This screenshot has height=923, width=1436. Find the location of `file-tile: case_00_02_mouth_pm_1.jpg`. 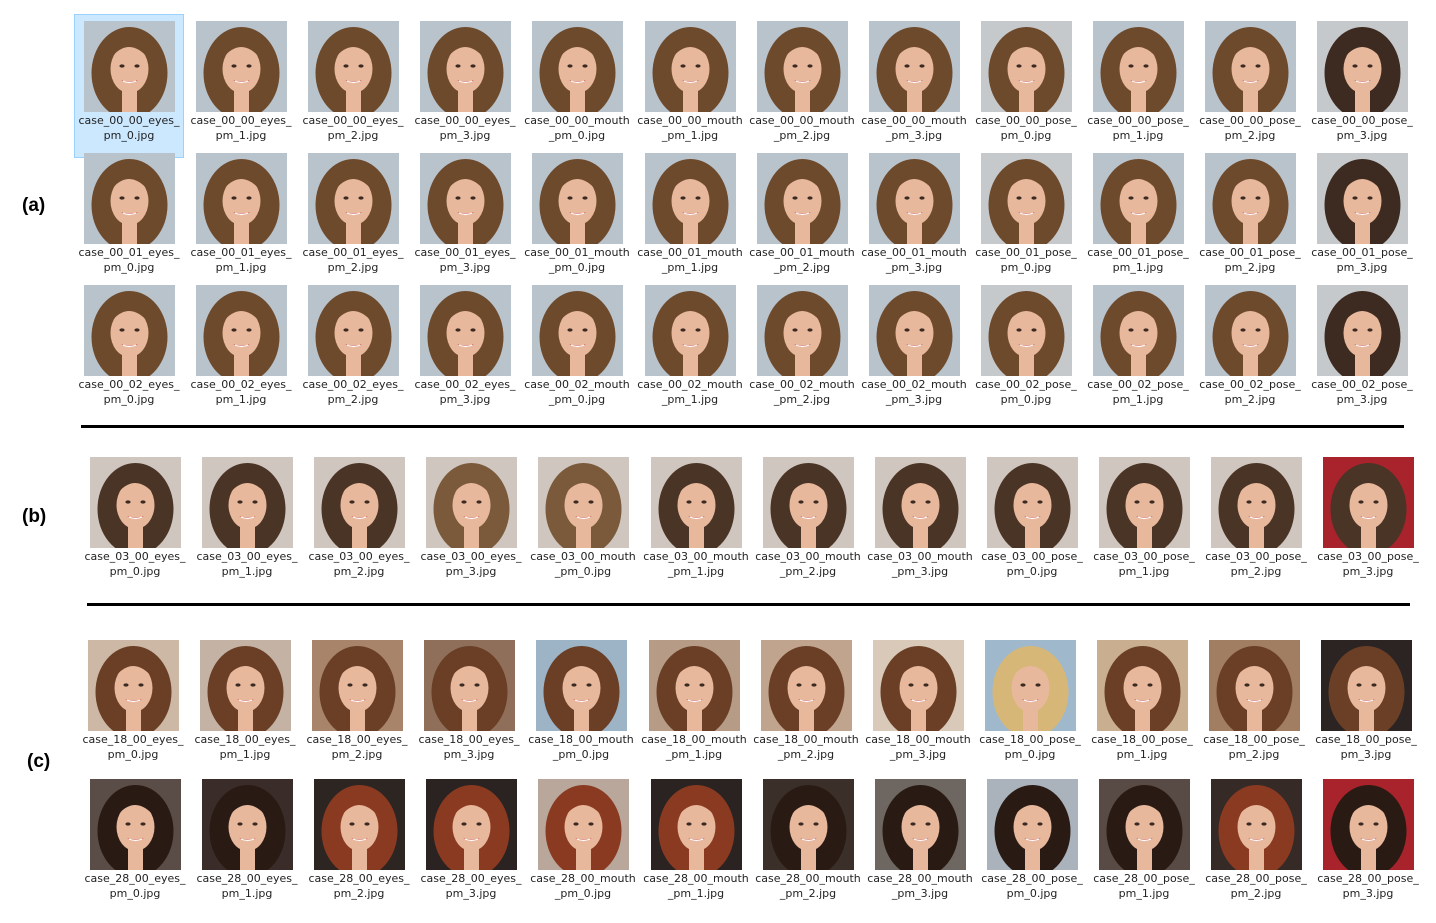

file-tile: case_00_02_mouth_pm_1.jpg is located at coordinates (690, 350).